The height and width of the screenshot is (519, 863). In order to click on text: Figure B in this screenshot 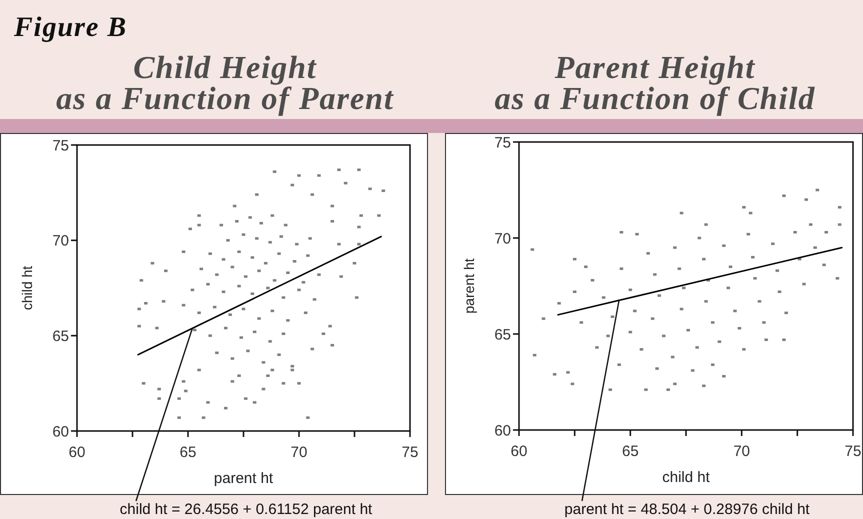, I will do `click(70, 27)`.